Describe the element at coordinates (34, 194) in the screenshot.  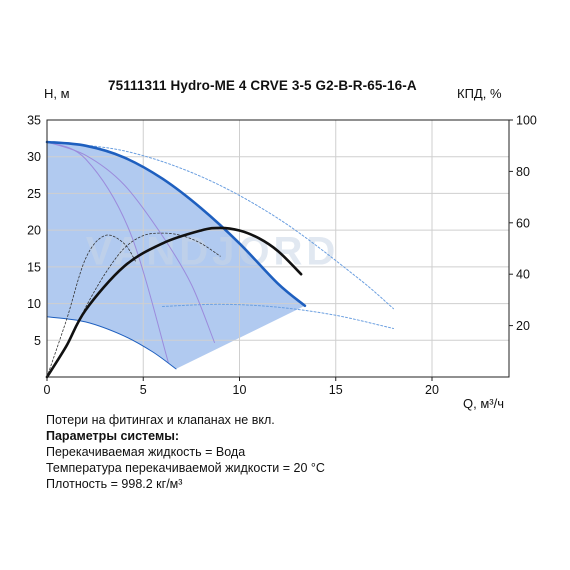
I see `y-tick-label: 25` at that location.